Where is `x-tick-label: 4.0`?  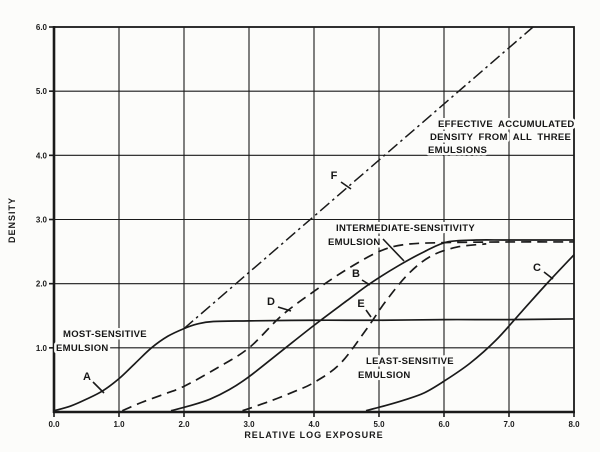 x-tick-label: 4.0 is located at coordinates (314, 424).